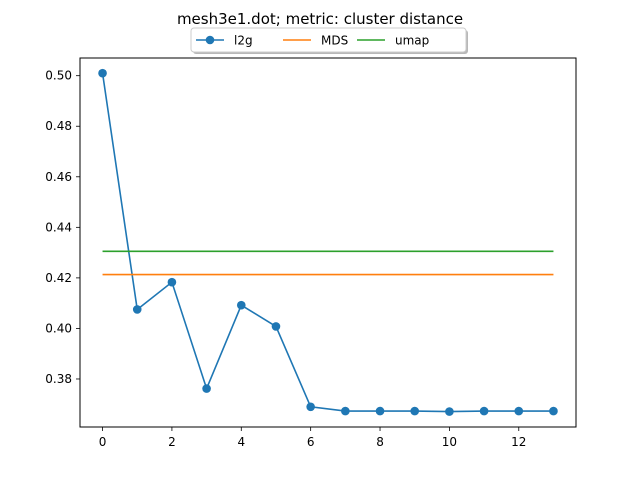 This screenshot has width=640, height=480. I want to click on legend: l2g MDS umap, so click(329, 40).